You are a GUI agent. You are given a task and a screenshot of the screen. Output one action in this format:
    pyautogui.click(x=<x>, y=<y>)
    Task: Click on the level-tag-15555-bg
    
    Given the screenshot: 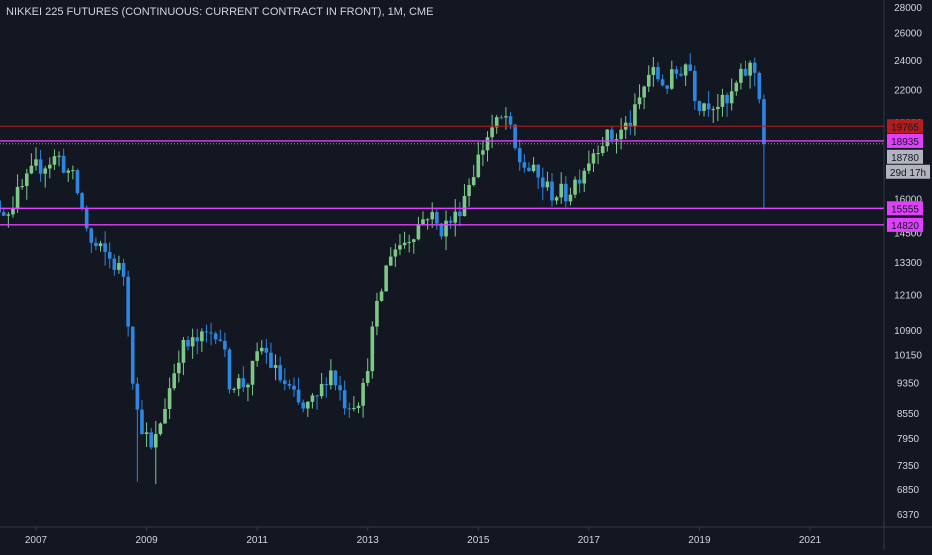 What is the action you would take?
    pyautogui.click(x=905, y=208)
    